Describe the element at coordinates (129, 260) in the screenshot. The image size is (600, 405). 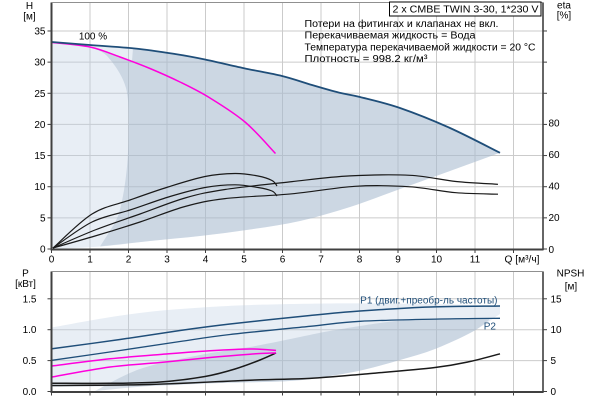
I see `svg-text: 2` at that location.